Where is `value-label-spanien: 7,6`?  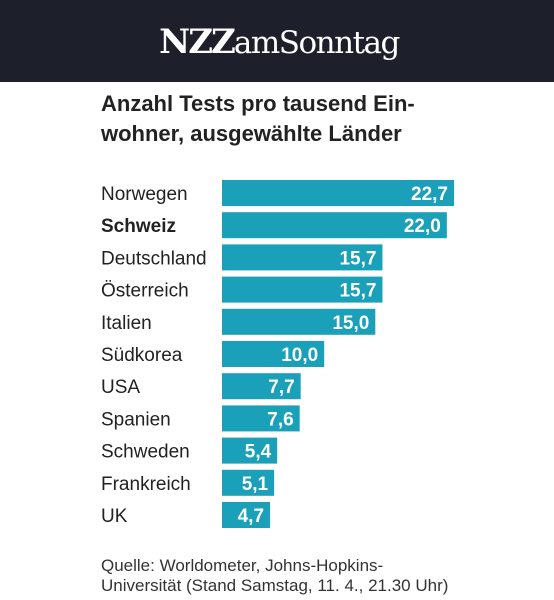
value-label-spanien: 7,6 is located at coordinates (280, 419).